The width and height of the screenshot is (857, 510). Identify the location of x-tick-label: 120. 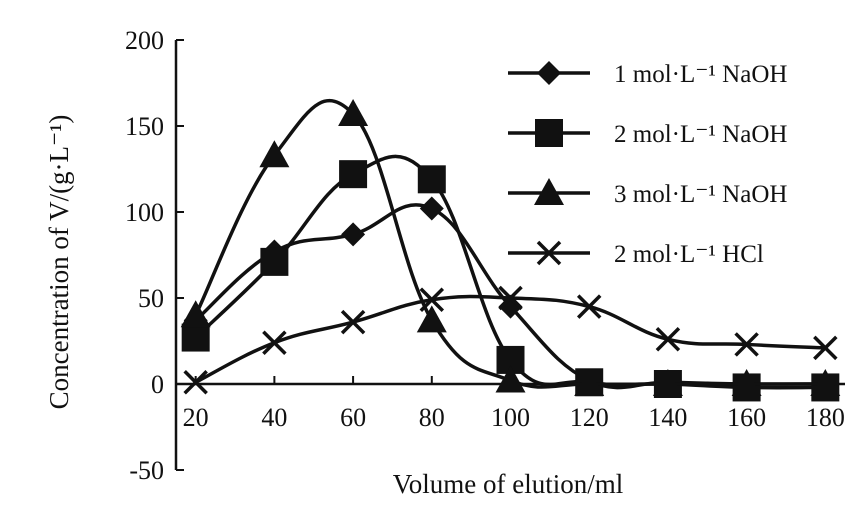
(589, 417).